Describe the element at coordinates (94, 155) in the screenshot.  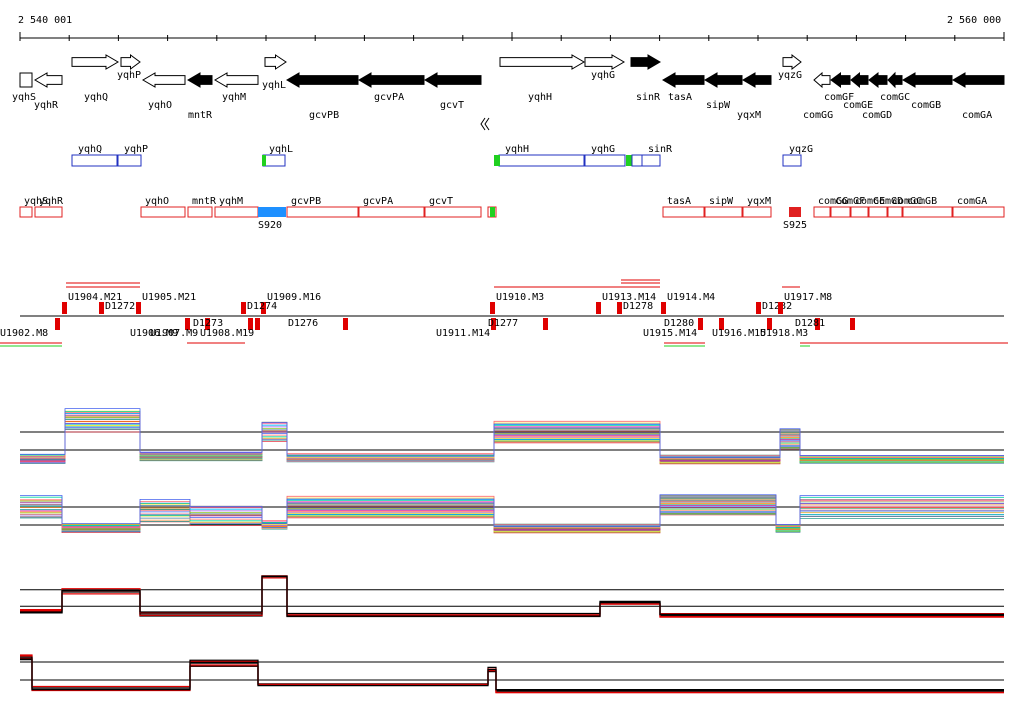
I see `operon-plus-yqhQ: yqhQ` at that location.